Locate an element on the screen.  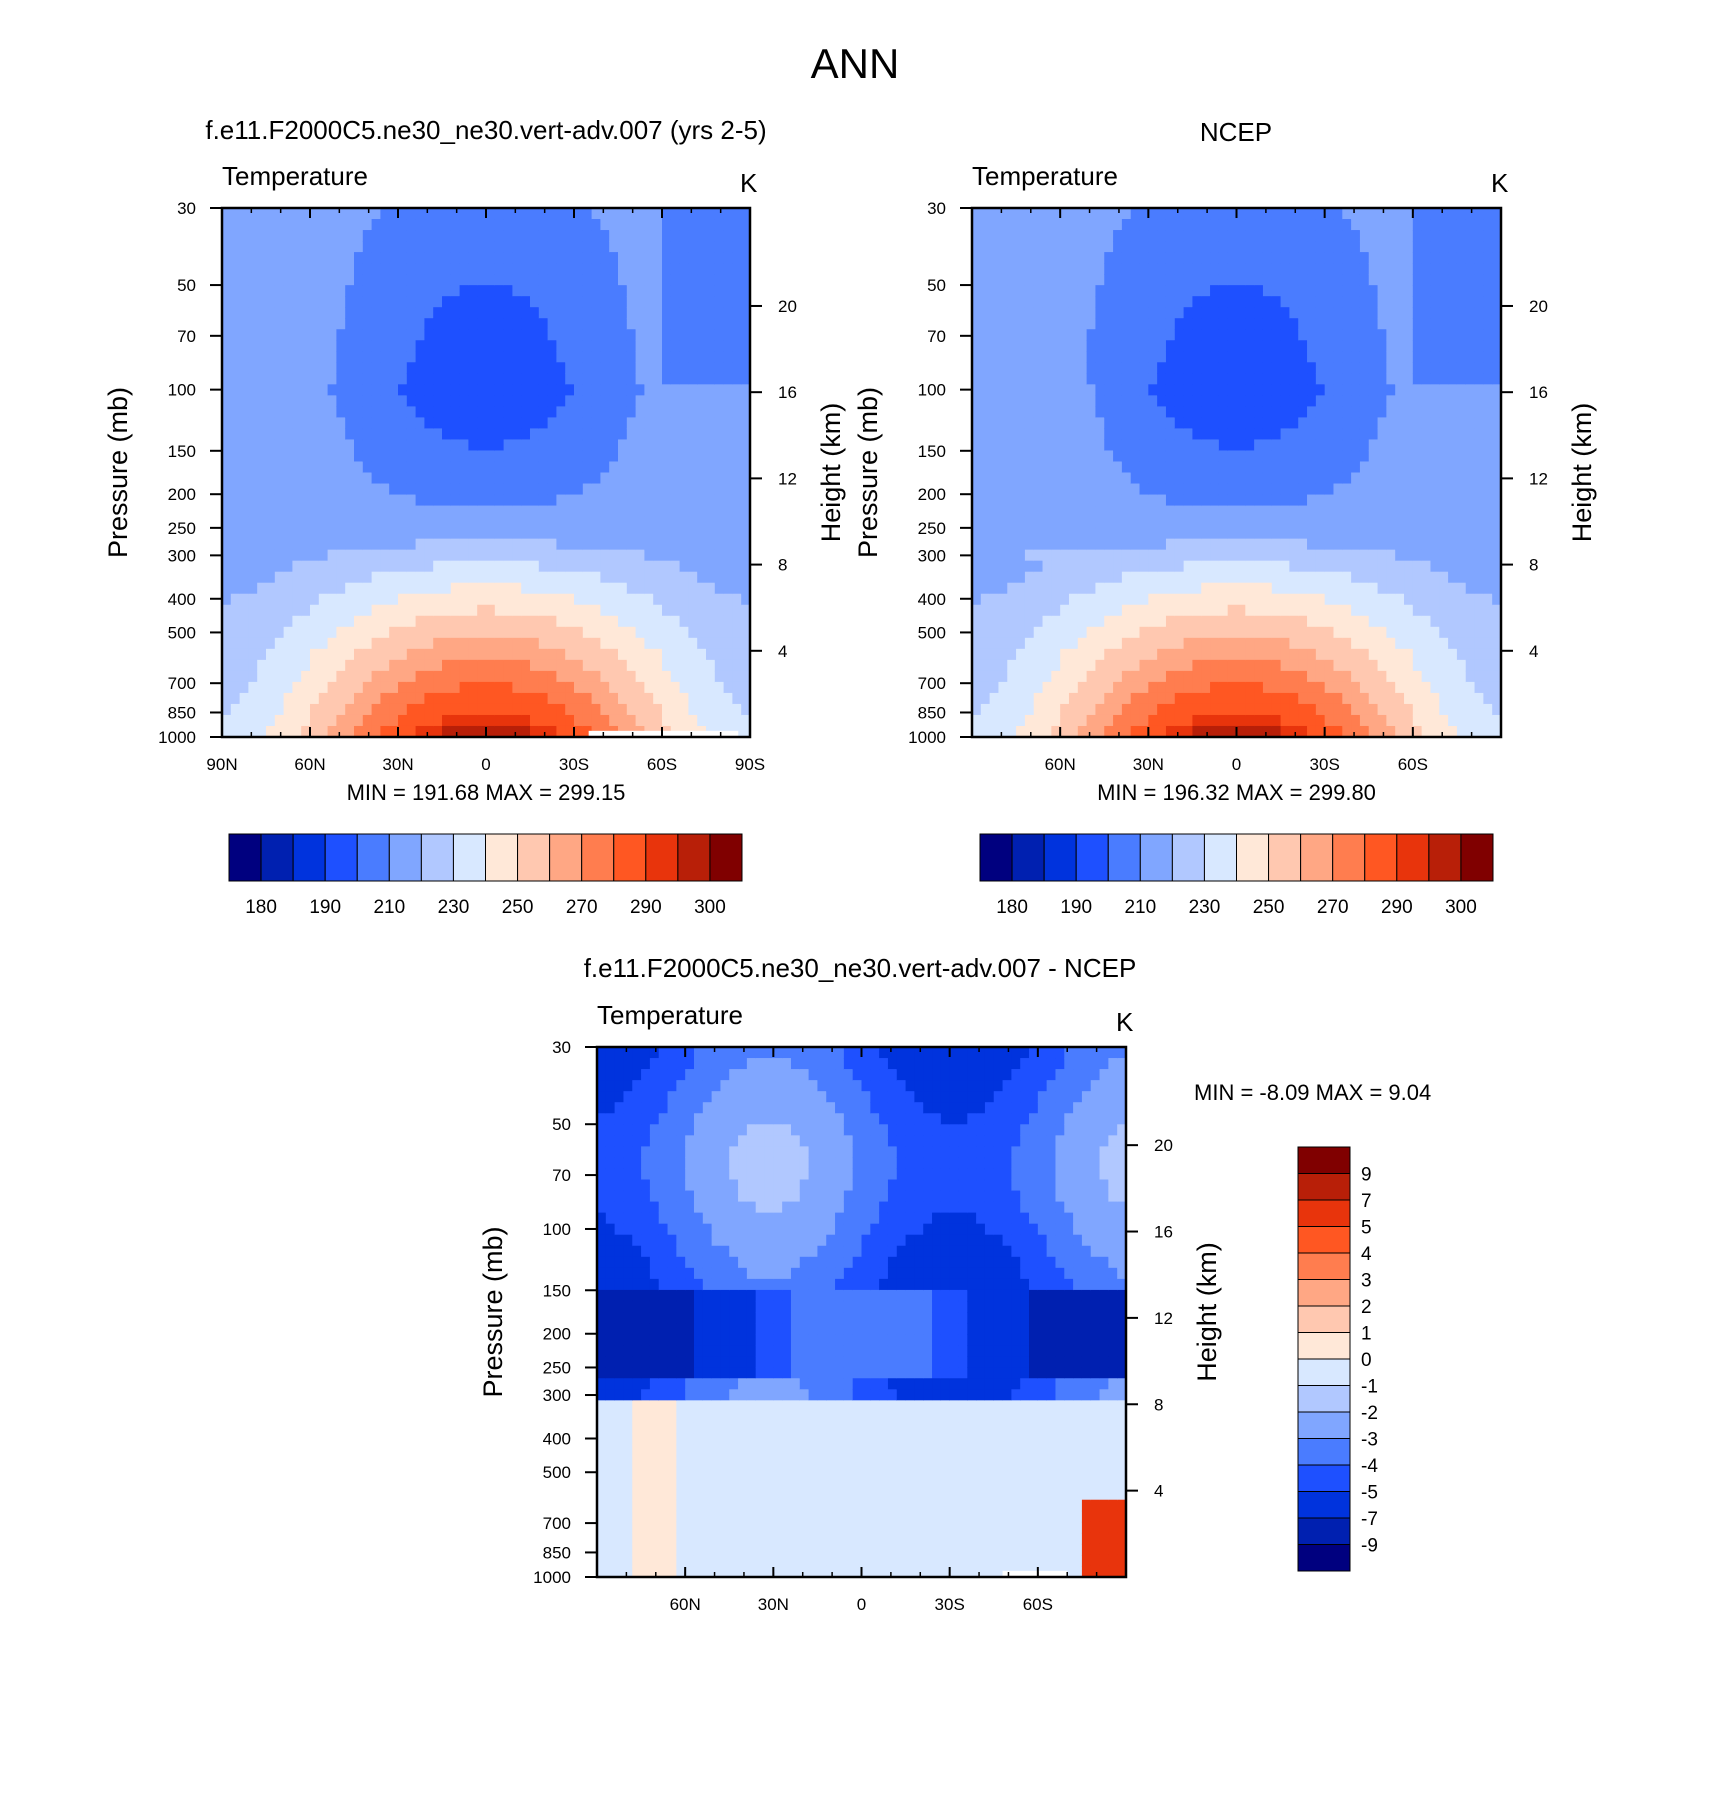
colorbar-label: 210 is located at coordinates (389, 907).